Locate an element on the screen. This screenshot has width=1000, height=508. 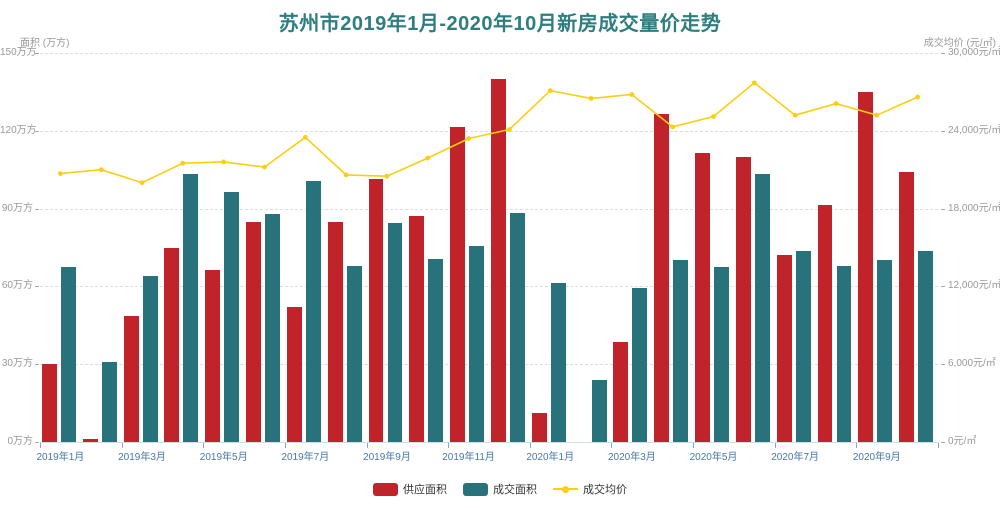
line-swatch-icon is located at coordinates (565, 489).